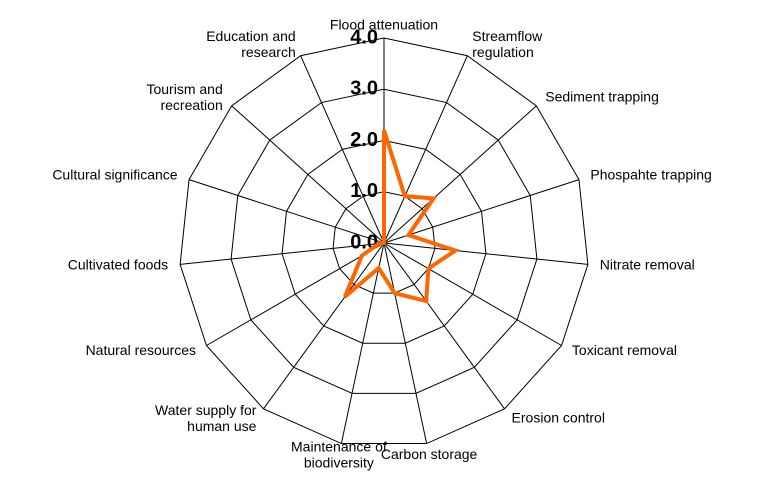 The width and height of the screenshot is (757, 480). Describe the element at coordinates (384, 25) in the screenshot. I see `category-label: Flood attenuation` at that location.